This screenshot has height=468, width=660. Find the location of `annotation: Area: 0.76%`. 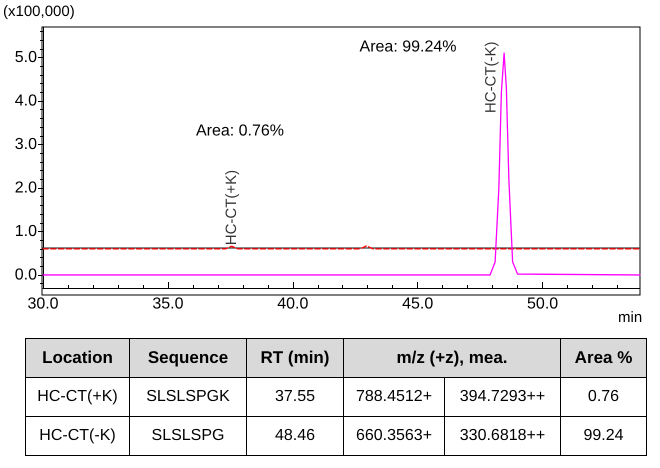

annotation: Area: 0.76% is located at coordinates (240, 131).